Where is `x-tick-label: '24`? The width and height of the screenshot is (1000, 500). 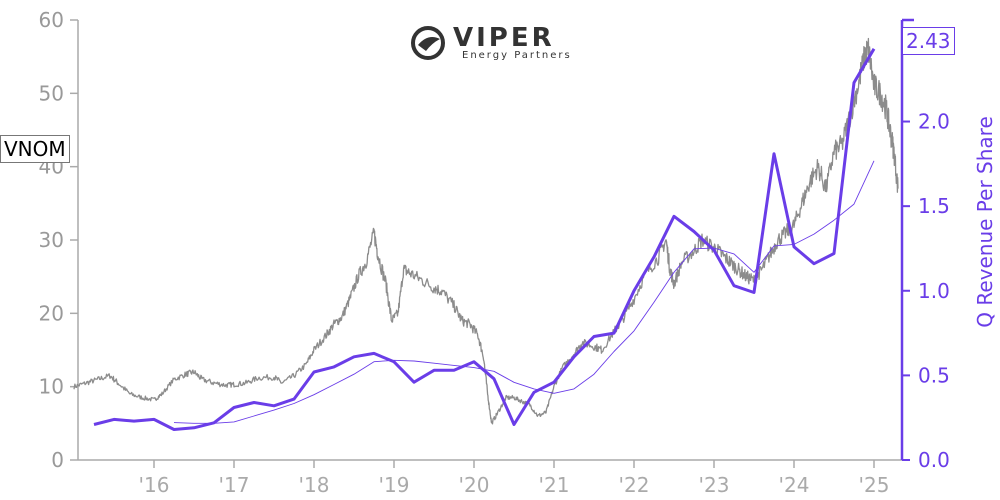 x-tick-label: '24 is located at coordinates (794, 485).